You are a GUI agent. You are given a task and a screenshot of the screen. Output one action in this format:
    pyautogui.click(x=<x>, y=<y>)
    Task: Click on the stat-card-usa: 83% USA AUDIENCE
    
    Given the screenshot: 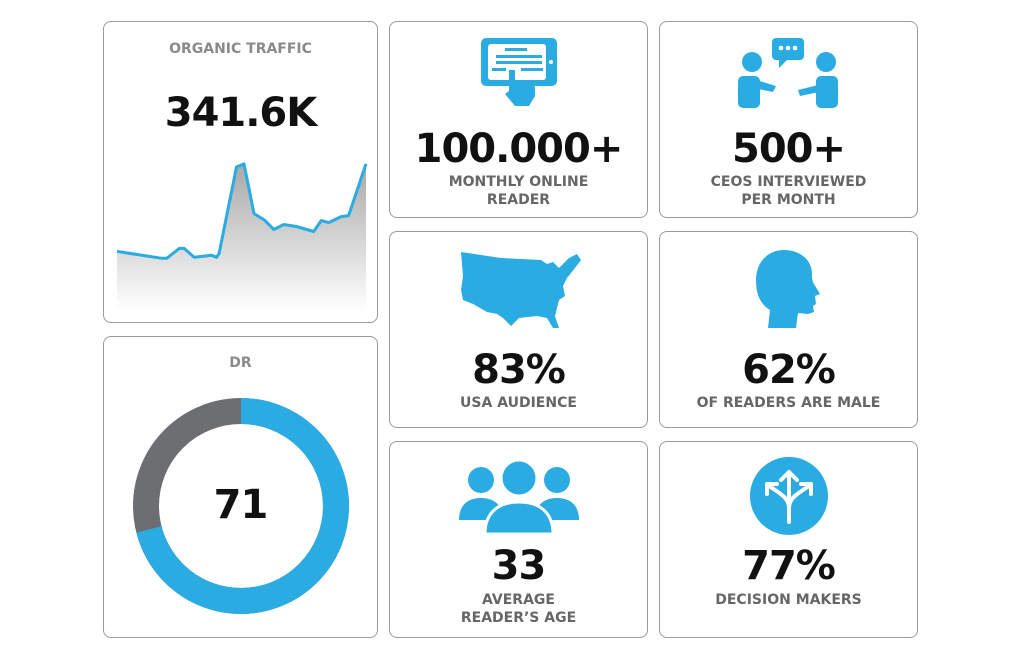 What is the action you would take?
    pyautogui.click(x=518, y=329)
    